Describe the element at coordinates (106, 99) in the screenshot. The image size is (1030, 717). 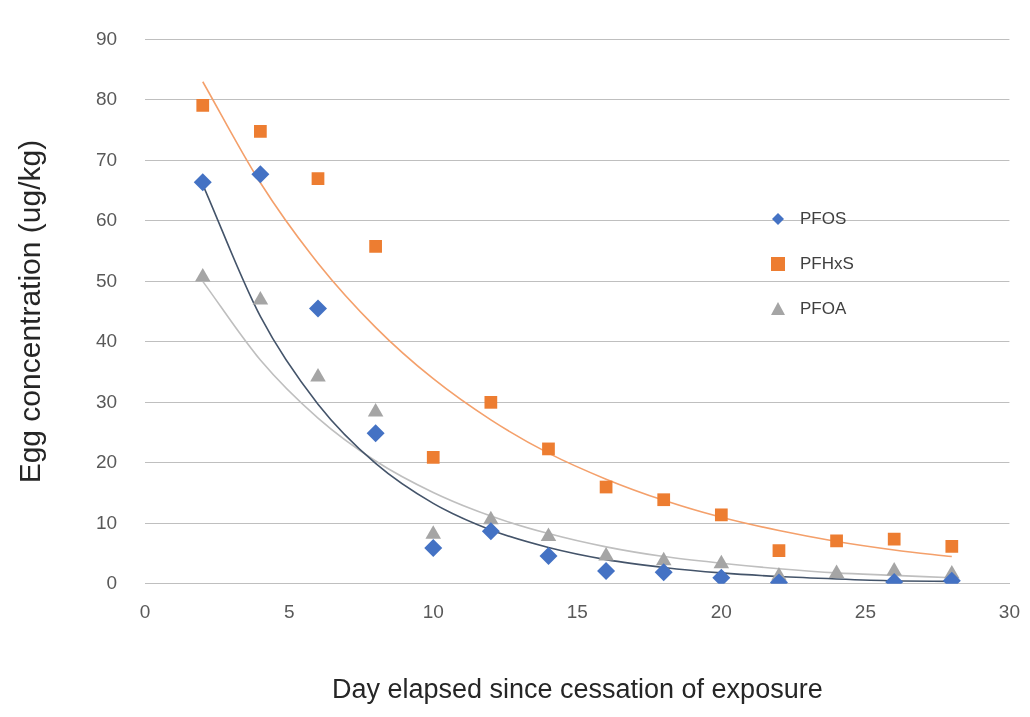
I see `y-tick-label: 80` at that location.